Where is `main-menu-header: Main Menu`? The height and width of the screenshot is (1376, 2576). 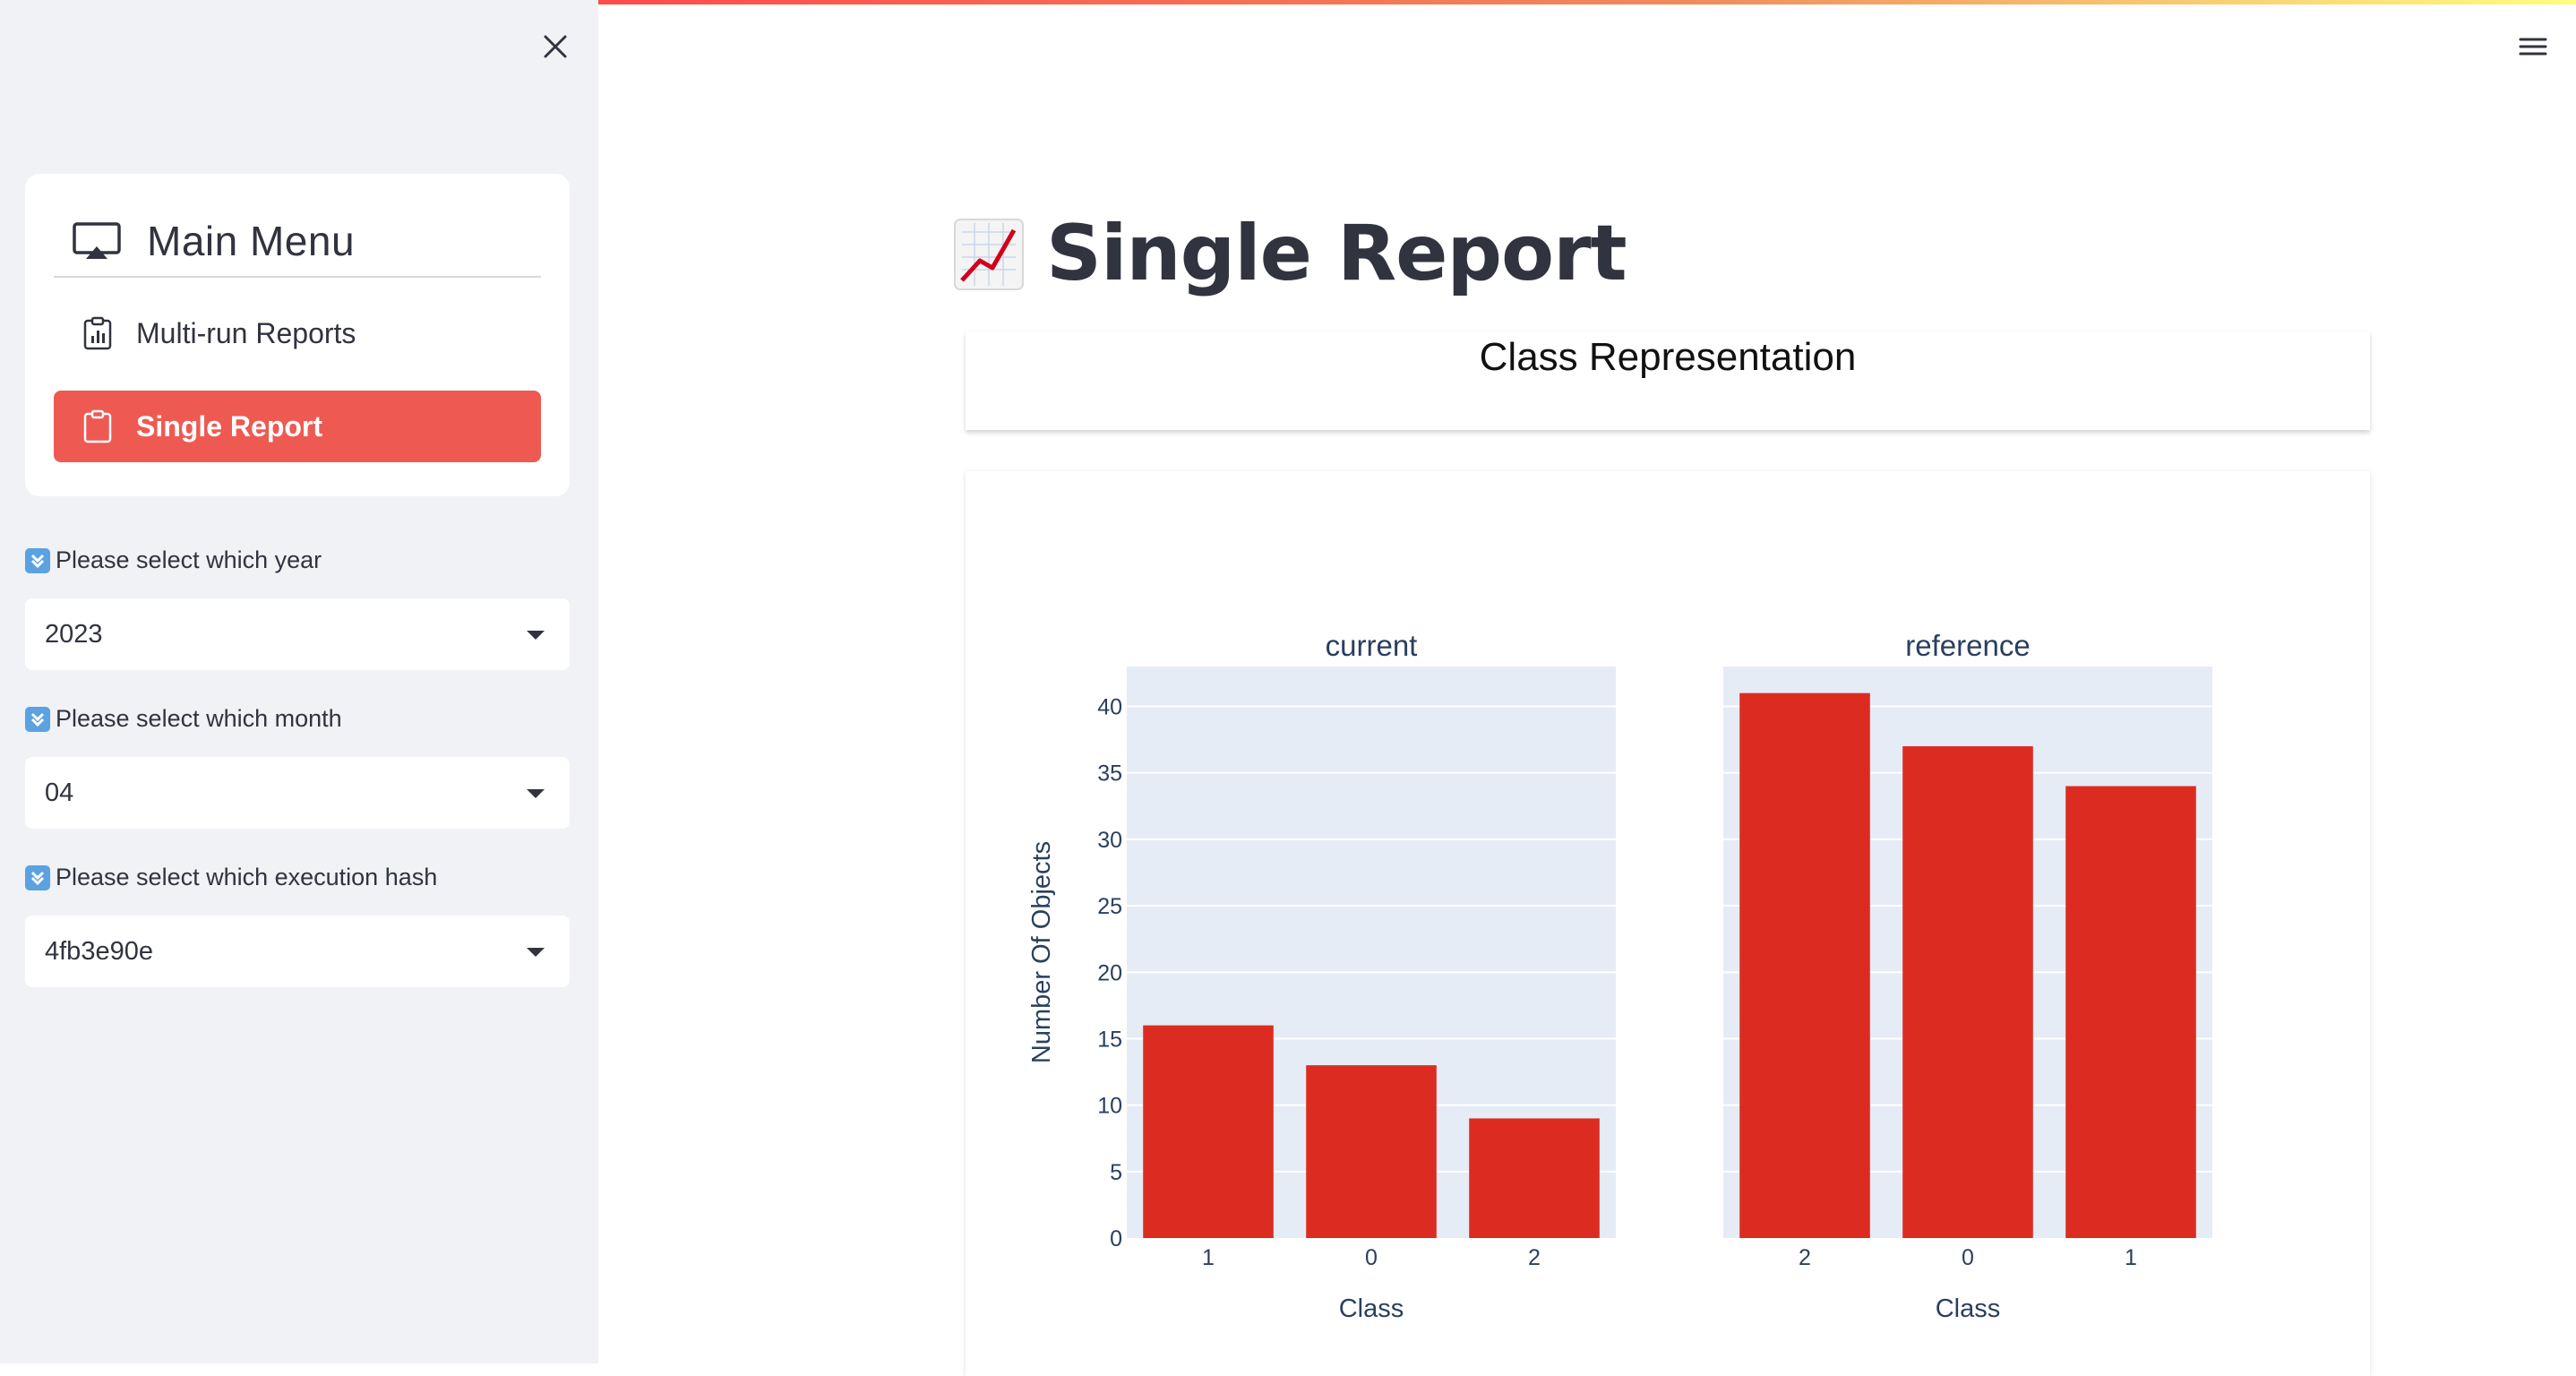
main-menu-header: Main Menu is located at coordinates (297, 242).